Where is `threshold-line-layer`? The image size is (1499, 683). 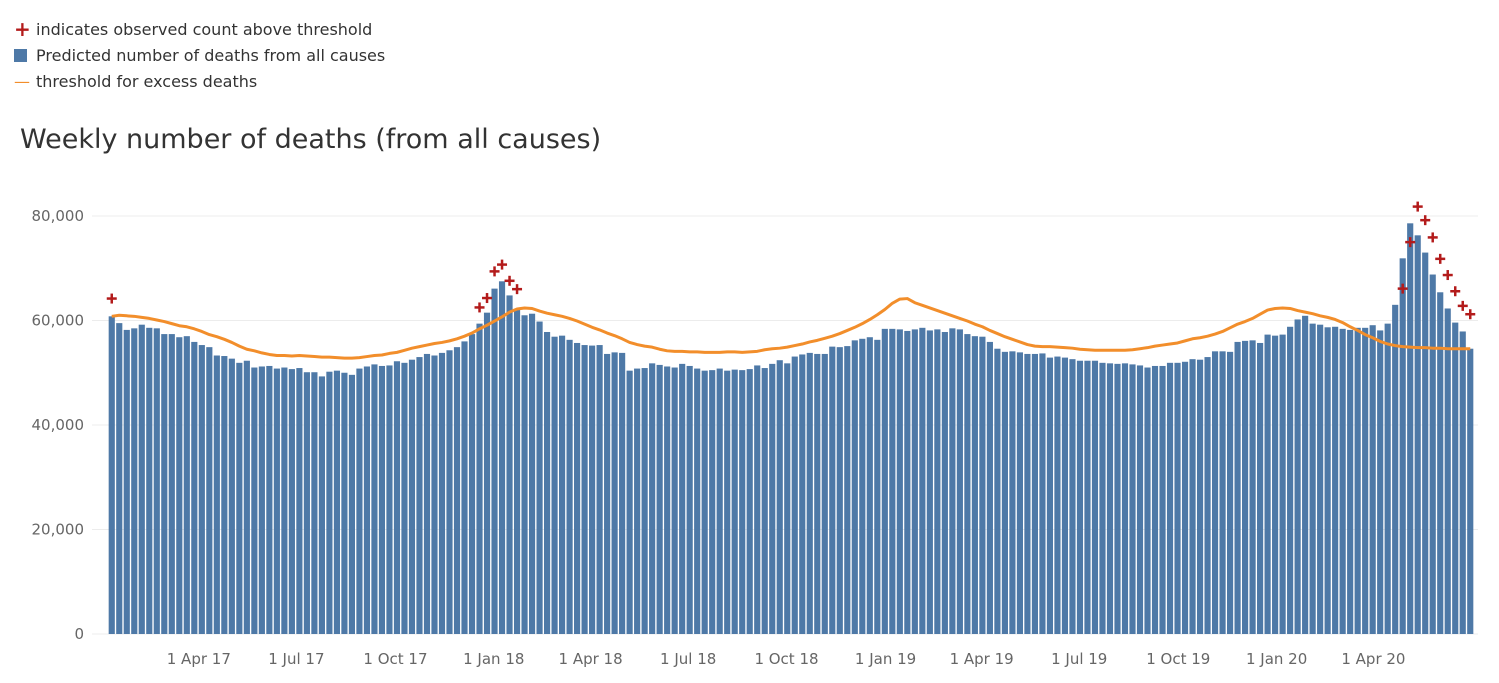
threshold-line-layer is located at coordinates (791, 328).